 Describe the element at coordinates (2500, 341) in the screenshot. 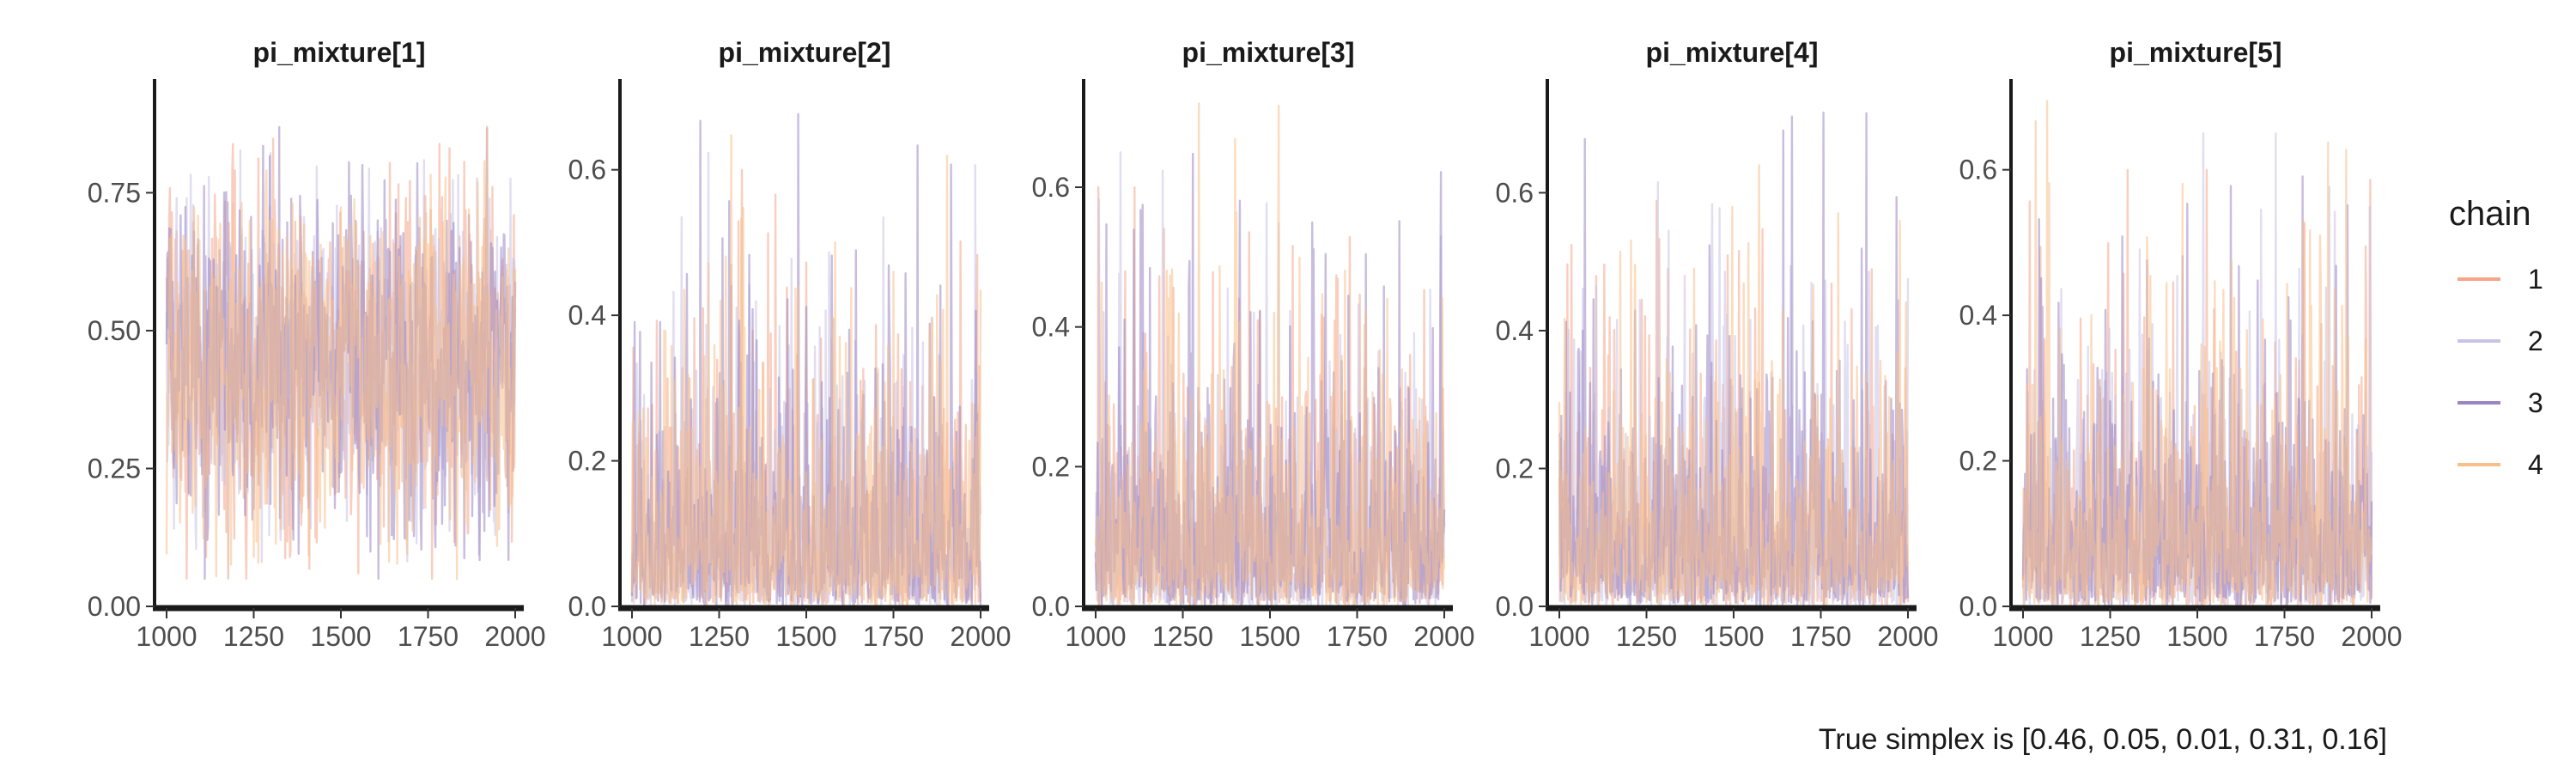

I see `legend-entry-2: 2` at that location.